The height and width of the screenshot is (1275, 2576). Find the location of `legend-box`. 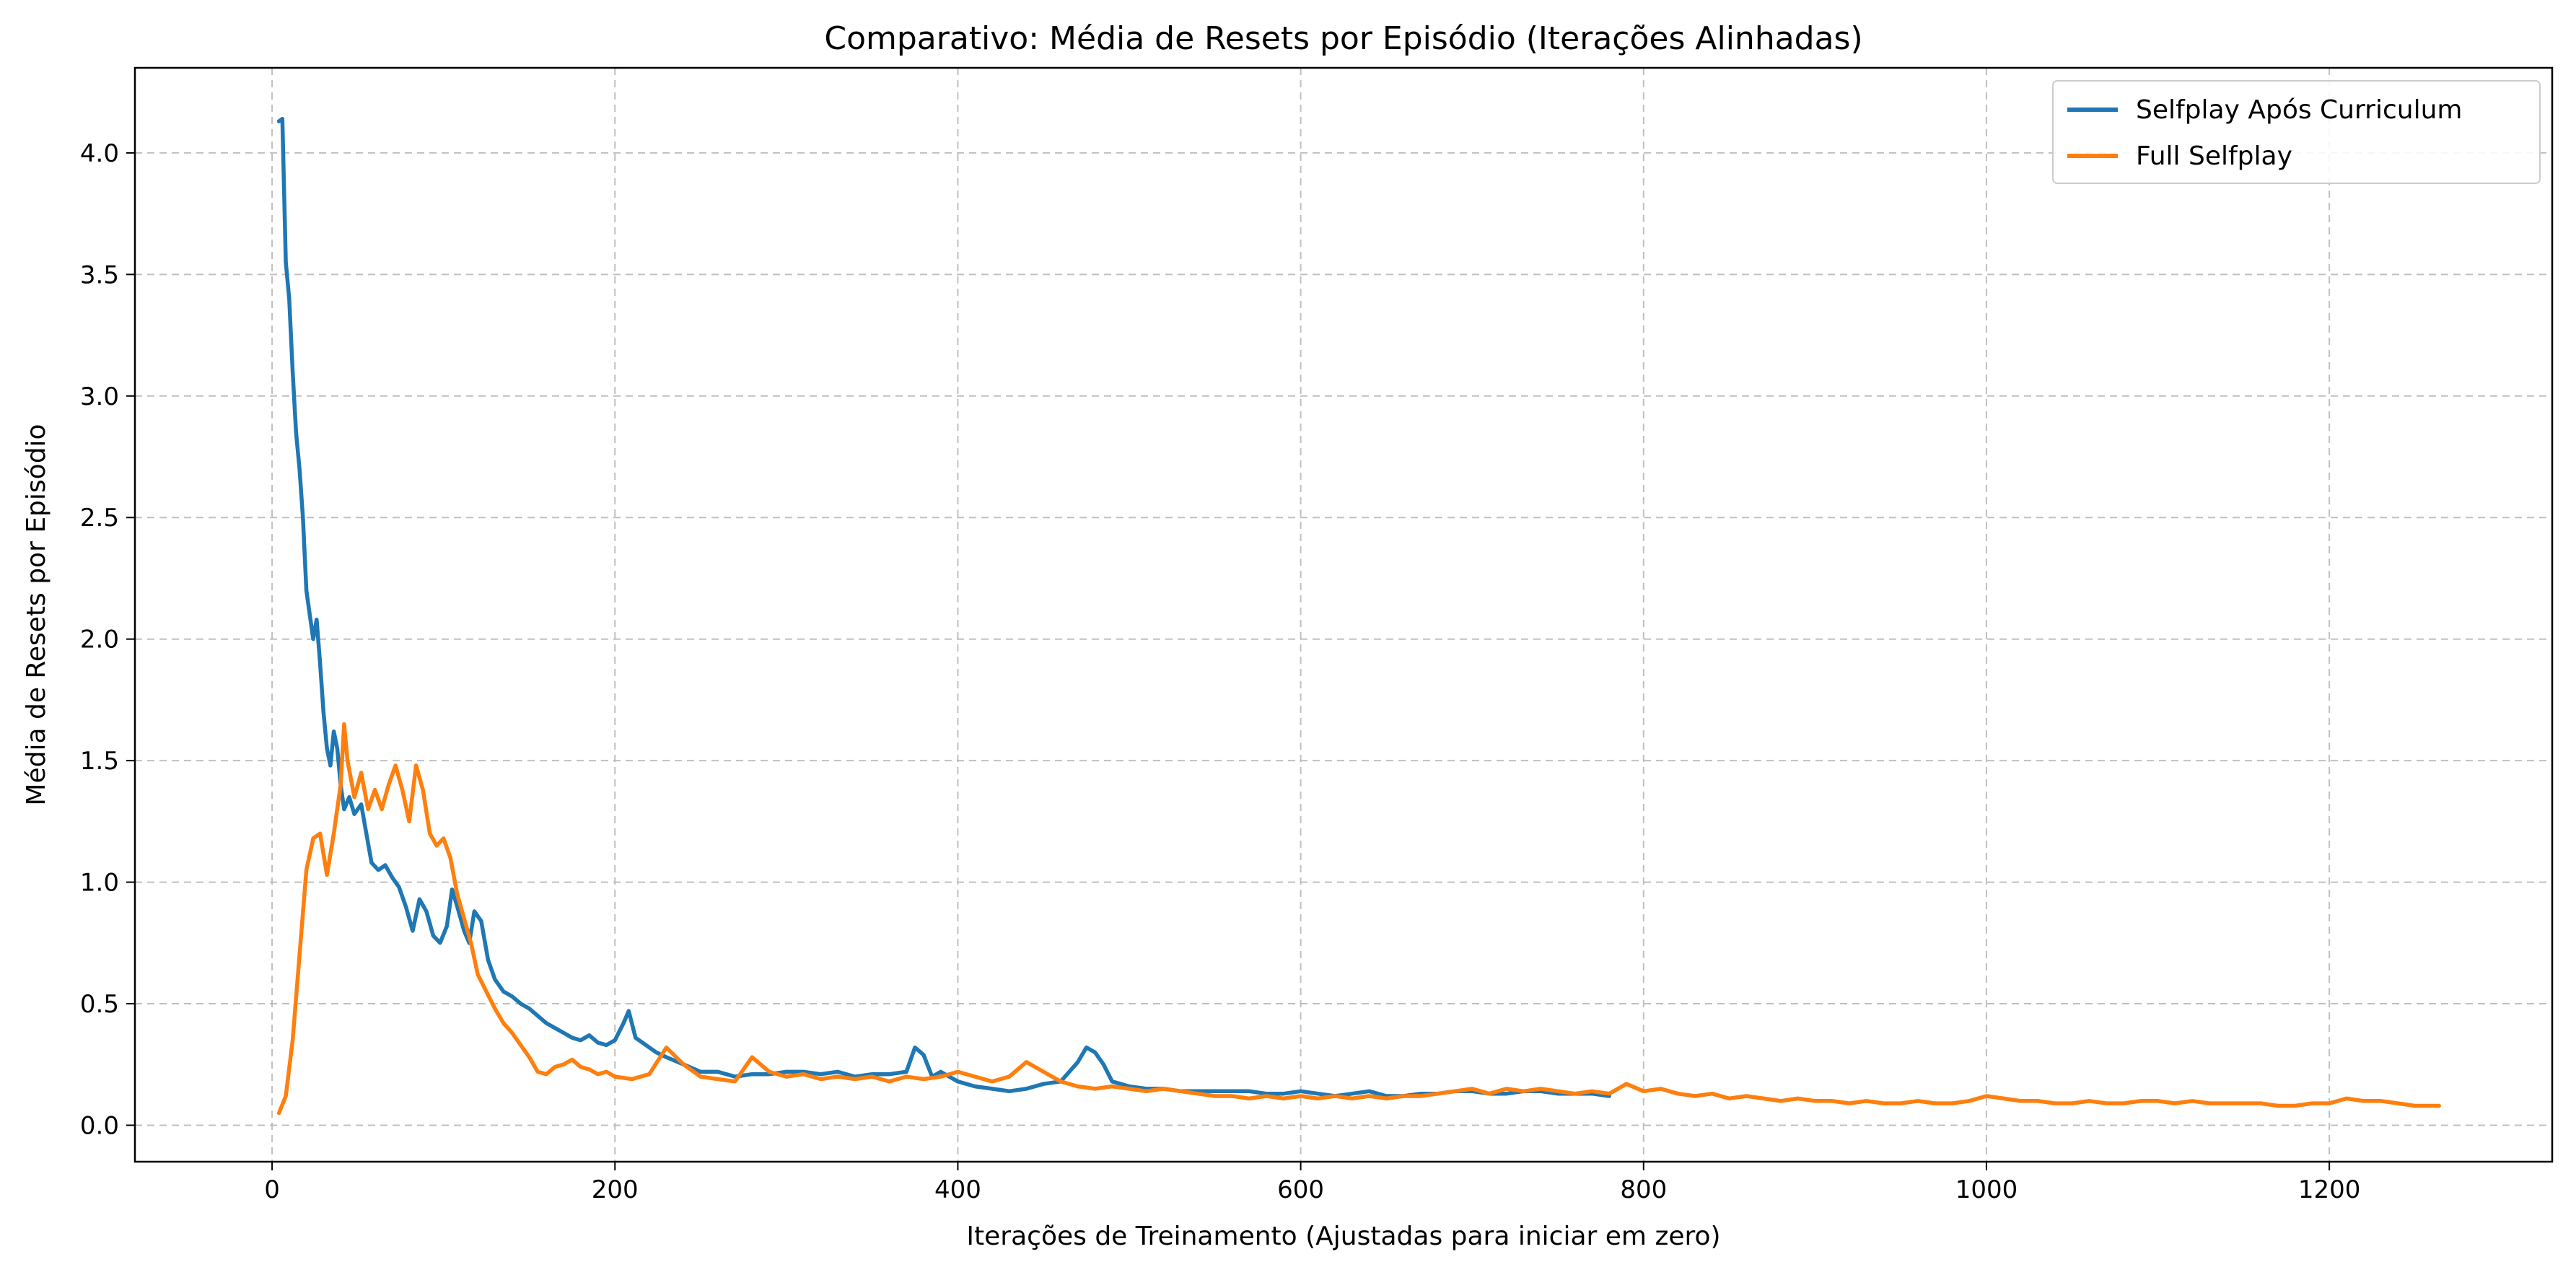

legend-box is located at coordinates (2296, 132).